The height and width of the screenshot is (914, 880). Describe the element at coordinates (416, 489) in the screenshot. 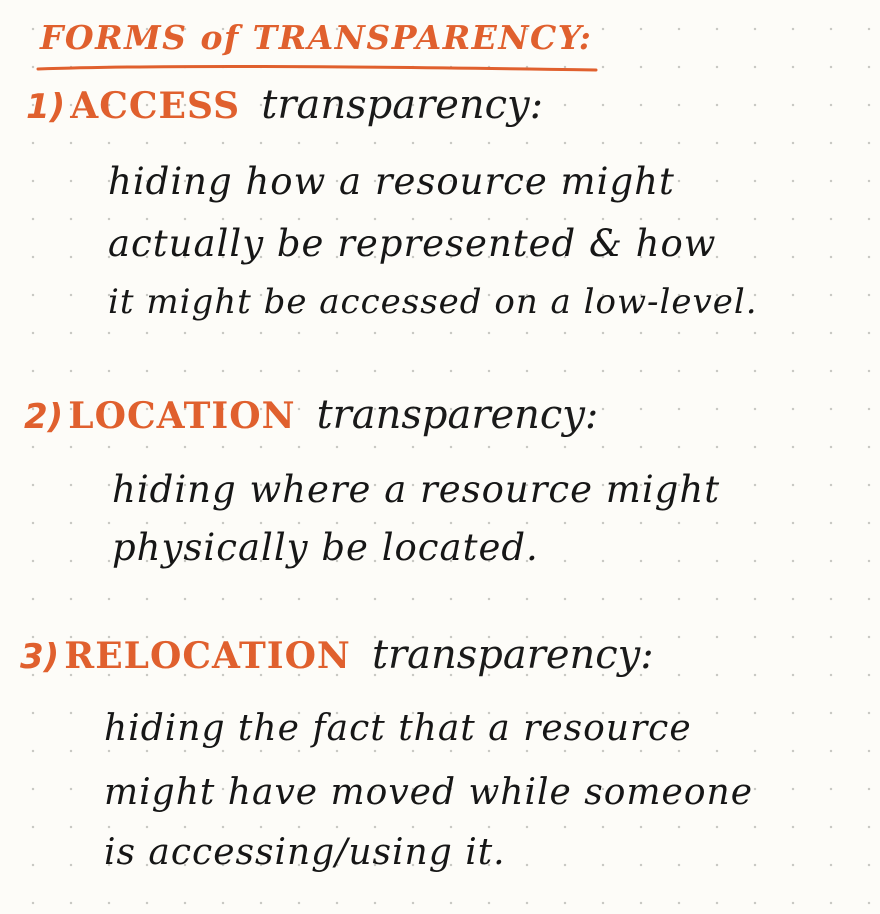

I see `section-text-line: hiding where a resource might` at that location.